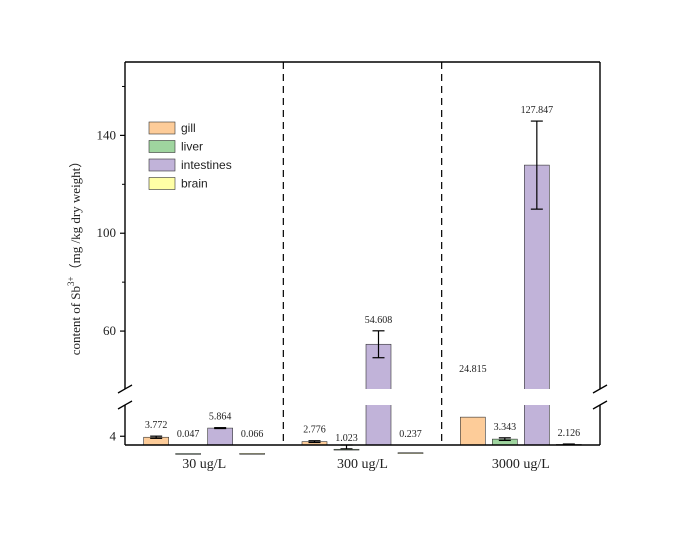 Image resolution: width=698 pixels, height=534 pixels. I want to click on y-tick-label-2: 100, so click(107, 232).